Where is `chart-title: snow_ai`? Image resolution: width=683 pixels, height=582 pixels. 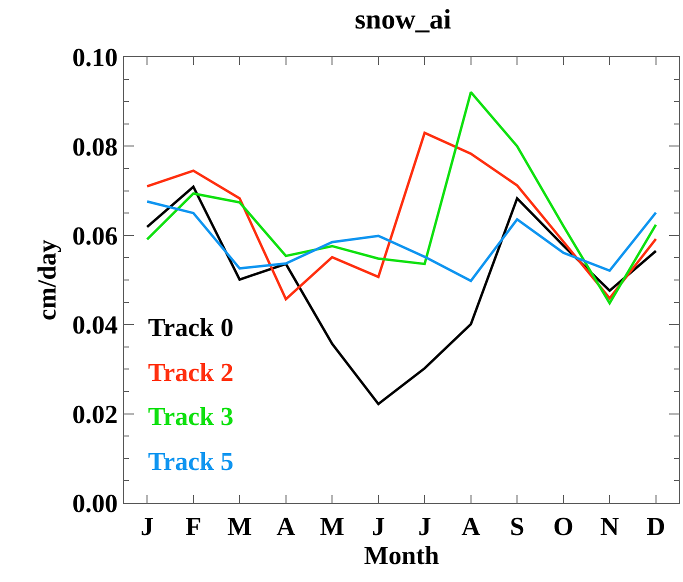
chart-title: snow_ai is located at coordinates (403, 20).